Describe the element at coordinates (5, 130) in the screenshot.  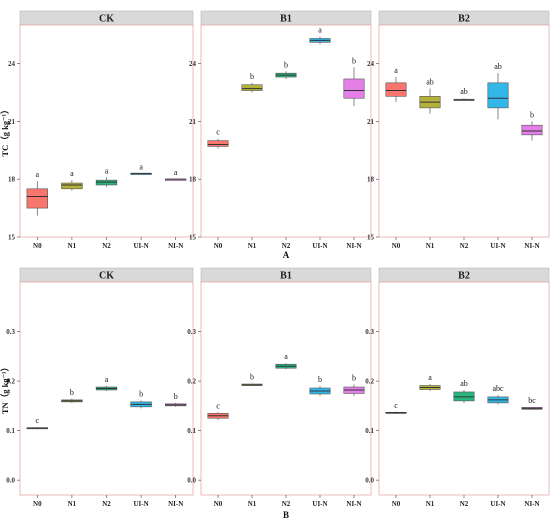
I see `y-axis-label: TC（g kg⁻¹）` at that location.